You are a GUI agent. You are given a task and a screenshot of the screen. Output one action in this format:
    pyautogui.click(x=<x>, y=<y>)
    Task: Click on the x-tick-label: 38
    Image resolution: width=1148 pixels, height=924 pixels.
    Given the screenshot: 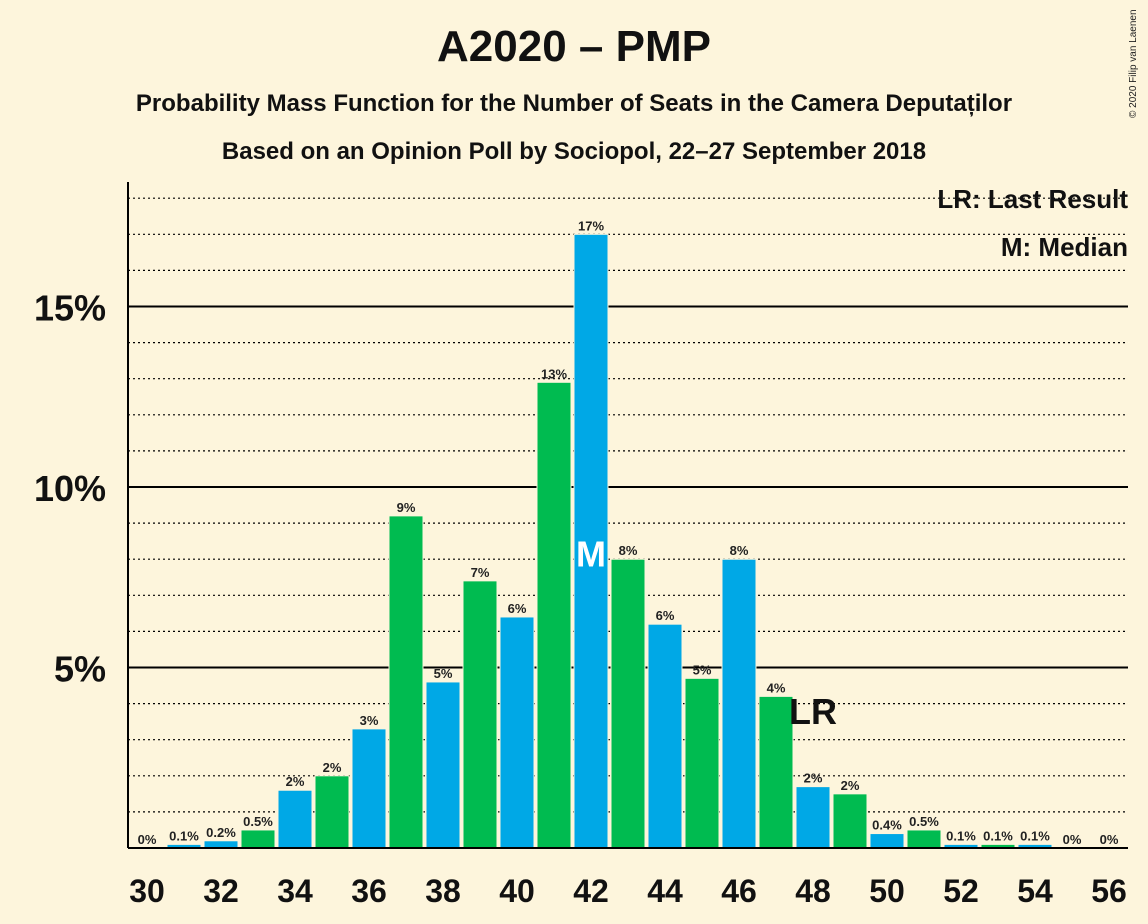 What is the action you would take?
    pyautogui.click(x=443, y=891)
    